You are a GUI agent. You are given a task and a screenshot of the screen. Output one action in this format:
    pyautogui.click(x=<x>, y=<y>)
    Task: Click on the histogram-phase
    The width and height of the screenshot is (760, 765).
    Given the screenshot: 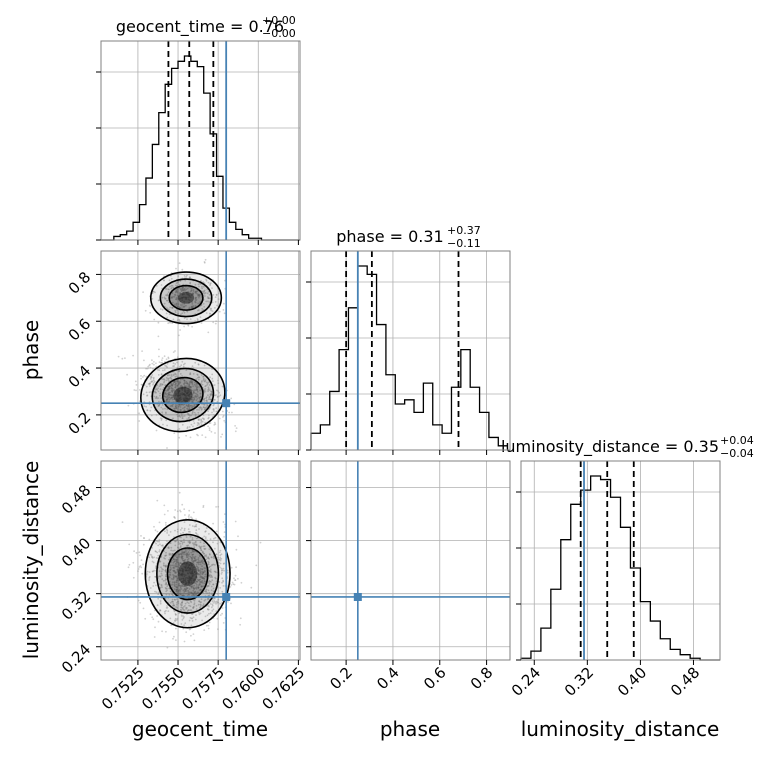 What is the action you would take?
    pyautogui.click(x=409, y=357)
    